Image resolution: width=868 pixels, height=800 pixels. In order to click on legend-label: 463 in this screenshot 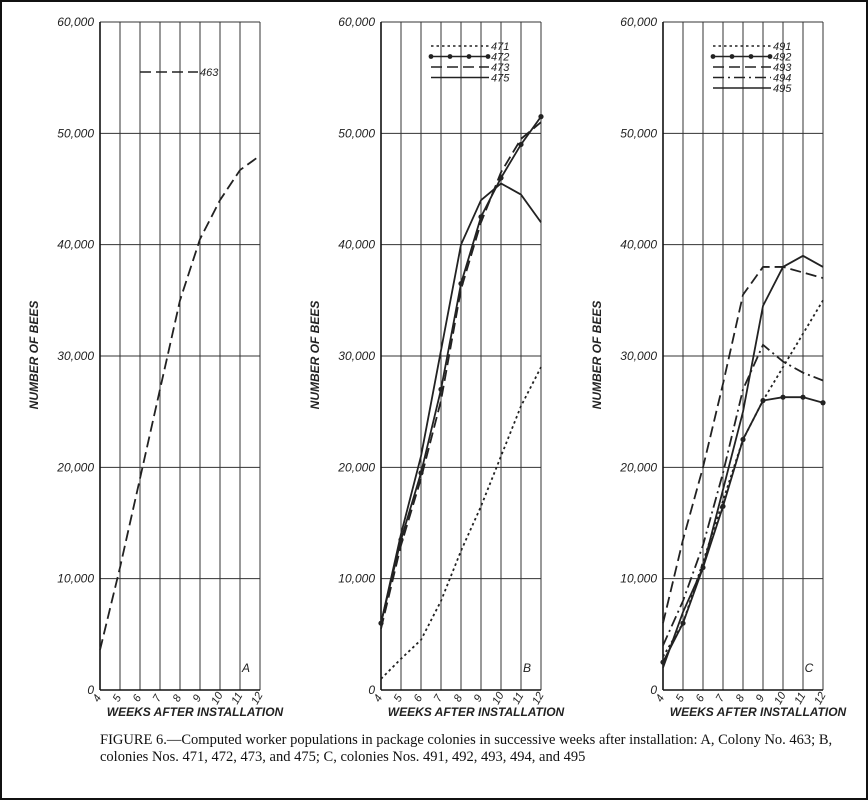, I will do `click(209, 73)`.